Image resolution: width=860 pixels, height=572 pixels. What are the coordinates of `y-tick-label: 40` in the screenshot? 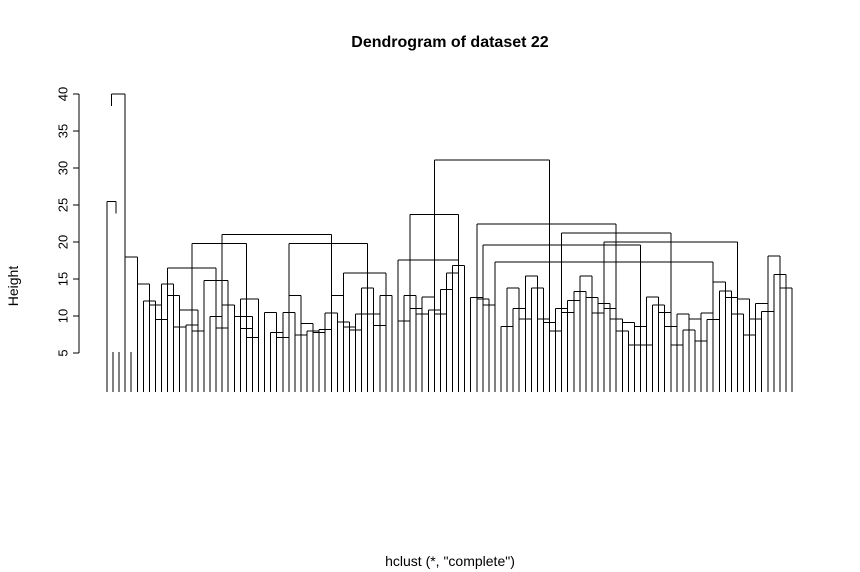 It's located at (63, 94).